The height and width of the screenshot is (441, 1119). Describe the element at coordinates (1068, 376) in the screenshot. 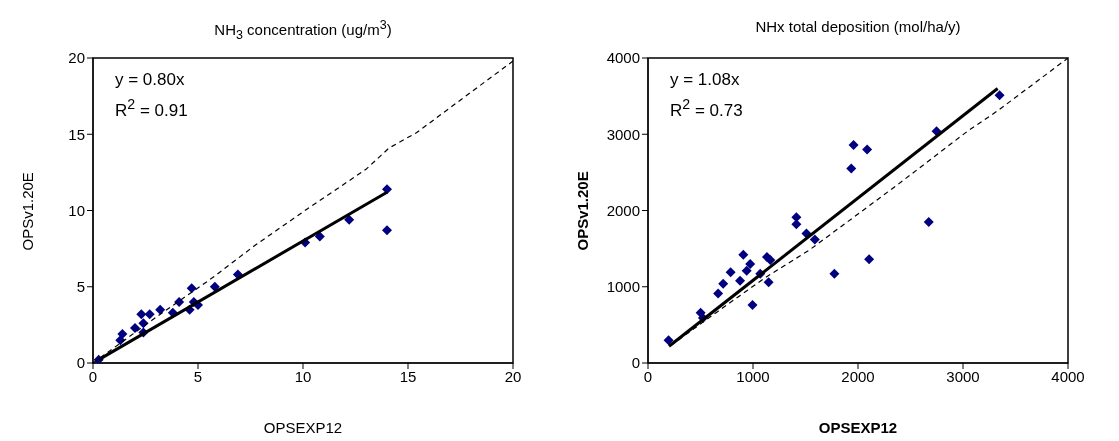

I see `x-tick-label: 4000` at that location.